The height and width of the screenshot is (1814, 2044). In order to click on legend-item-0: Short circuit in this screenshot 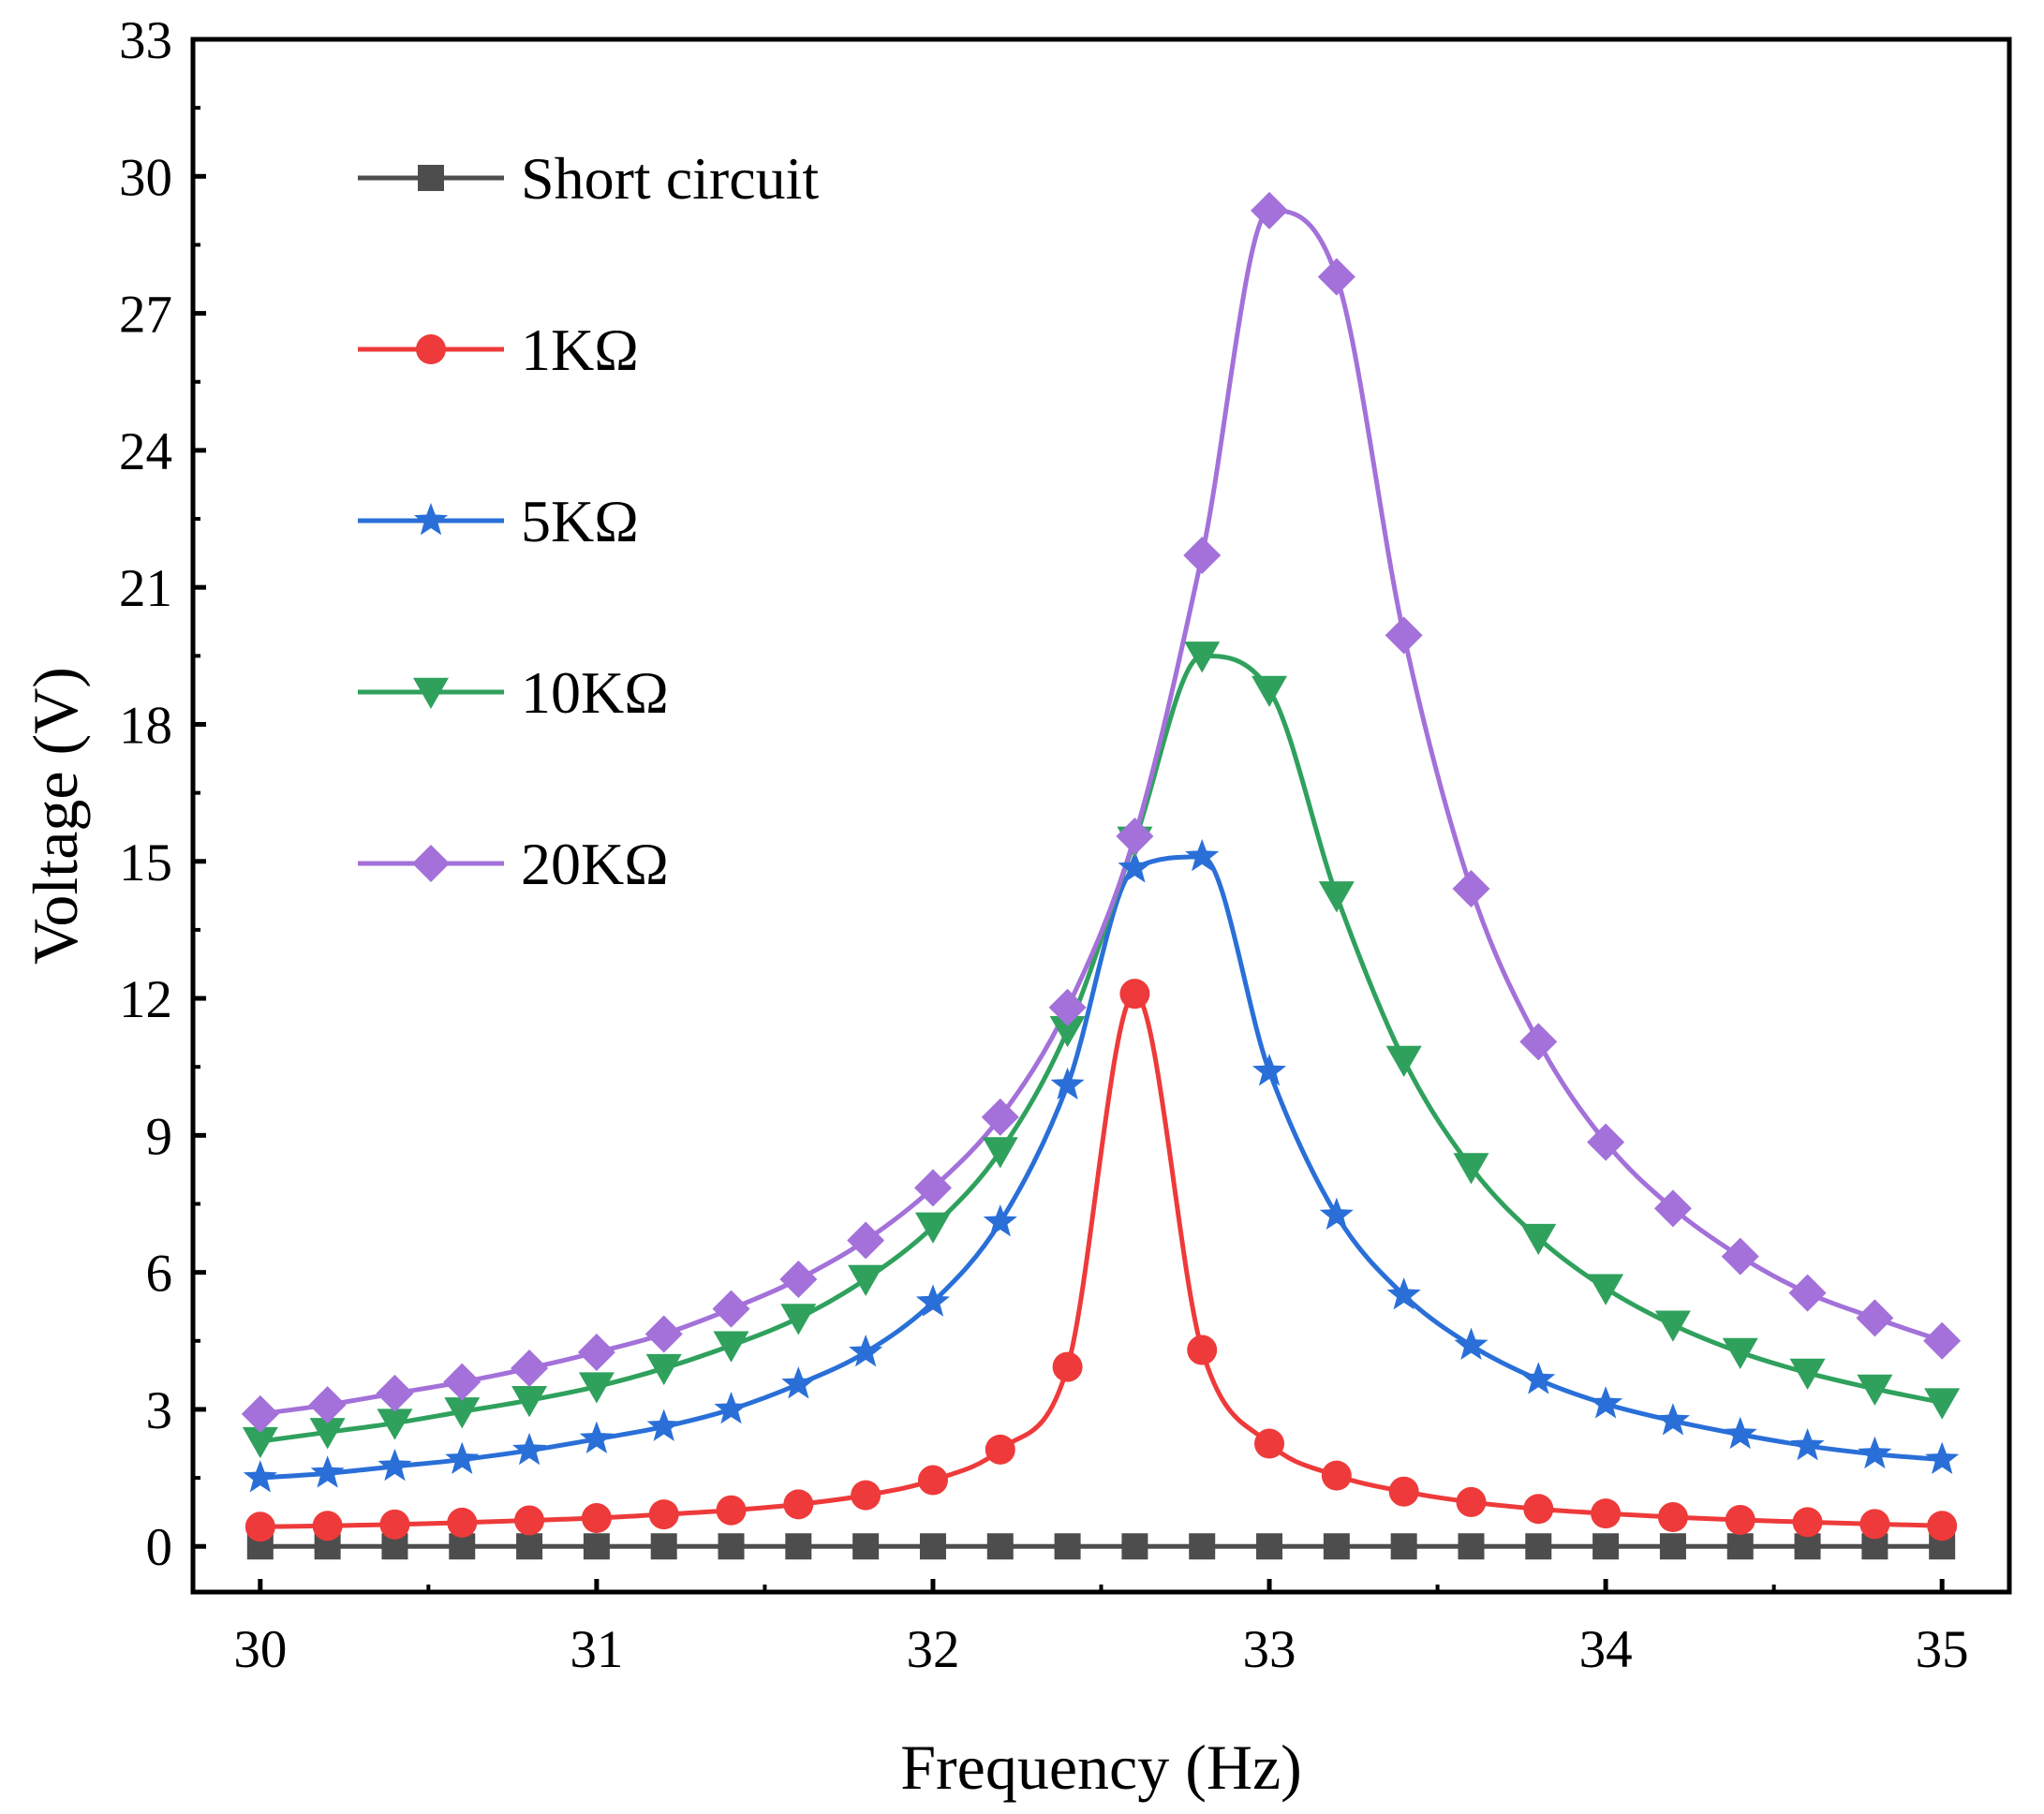, I will do `click(588, 178)`.